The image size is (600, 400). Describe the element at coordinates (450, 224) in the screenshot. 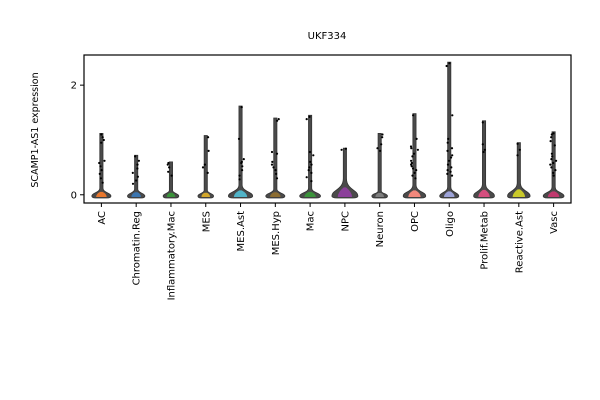

I see `x-tick-label: Oligo` at that location.